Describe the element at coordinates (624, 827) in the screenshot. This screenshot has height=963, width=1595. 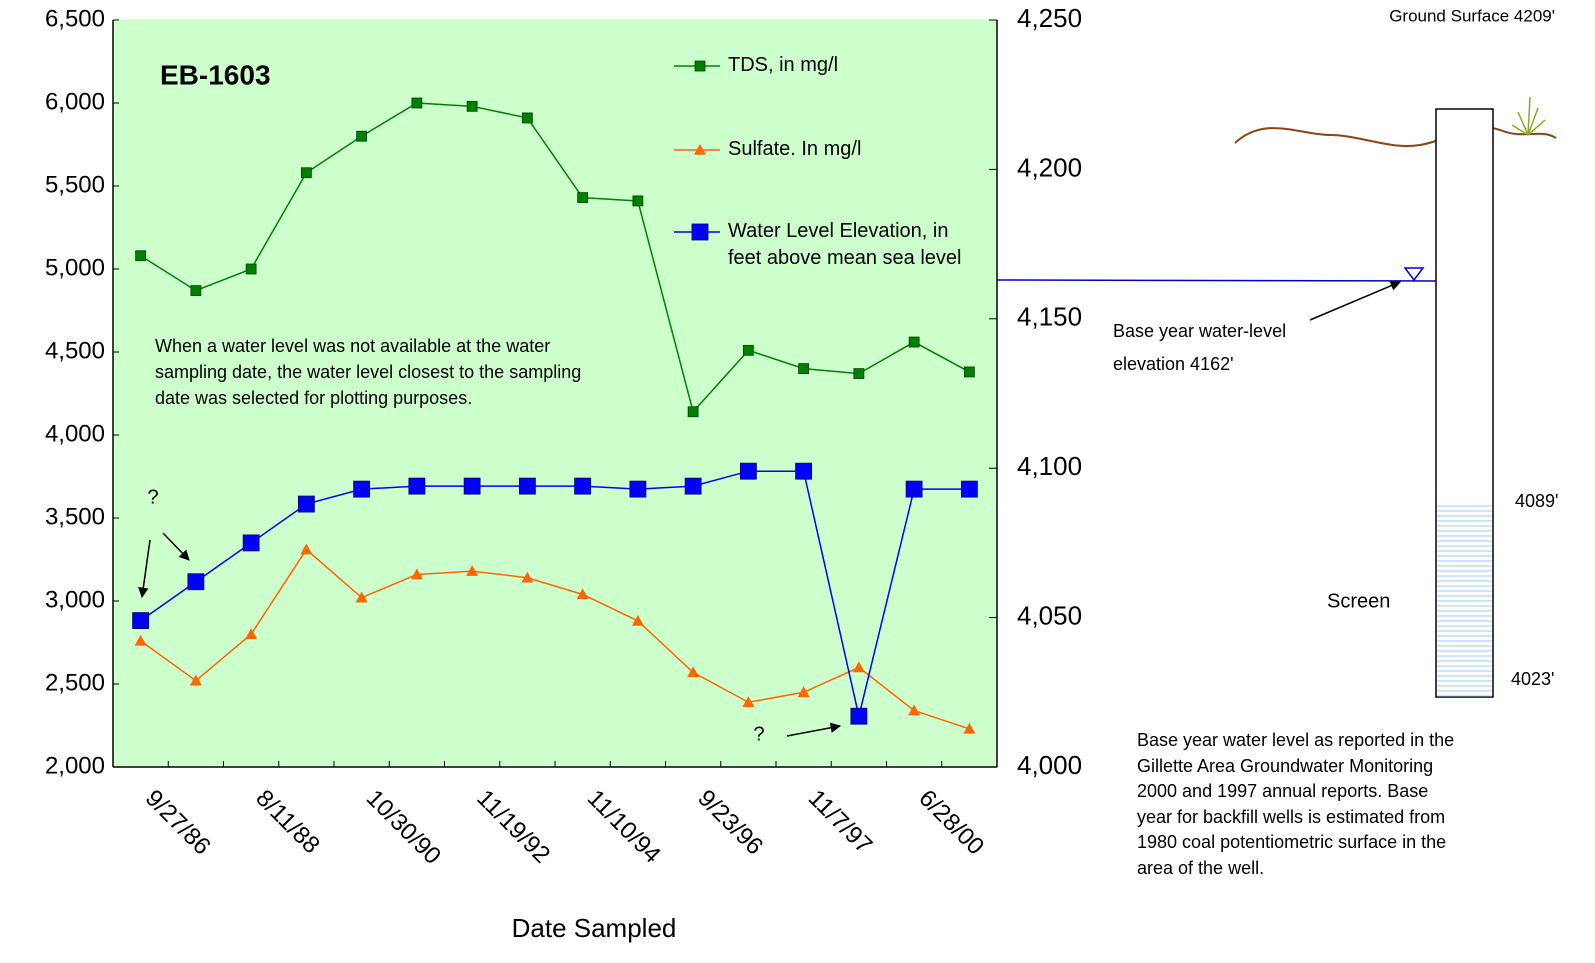
I see `x-tick-label: 11/10/94` at that location.